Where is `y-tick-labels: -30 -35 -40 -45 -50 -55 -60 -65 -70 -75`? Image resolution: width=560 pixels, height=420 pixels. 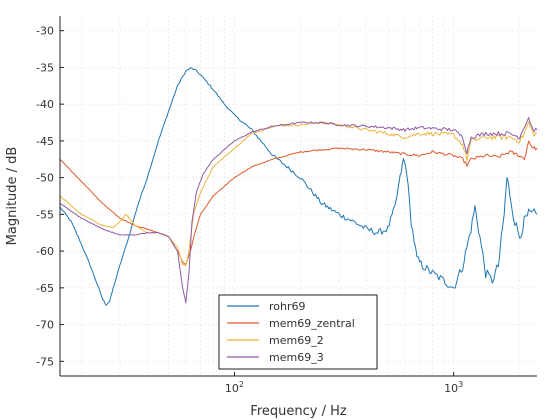
y-tick-labels: -30 -35 -40 -45 -50 -55 -60 -65 -70 -75 is located at coordinates (45, 197).